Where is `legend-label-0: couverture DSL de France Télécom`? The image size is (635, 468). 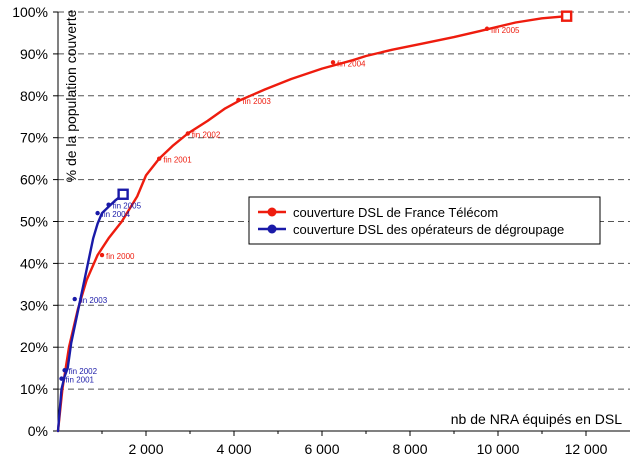 legend-label-0: couverture DSL de France Télécom is located at coordinates (395, 212).